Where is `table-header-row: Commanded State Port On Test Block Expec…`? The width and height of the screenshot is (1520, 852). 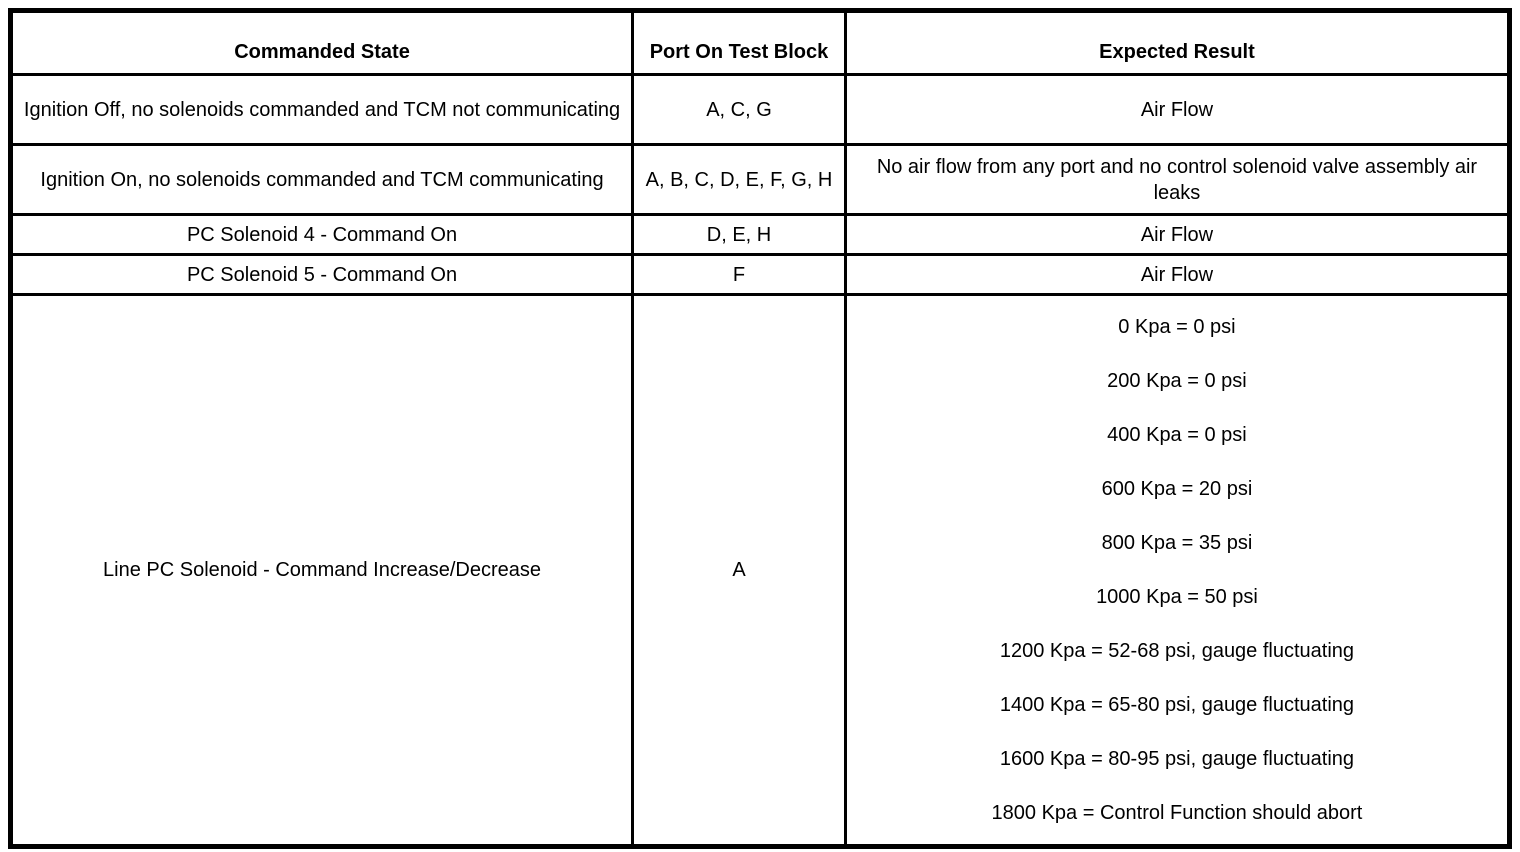 table-header-row: Commanded State Port On Test Block Expec… is located at coordinates (760, 42).